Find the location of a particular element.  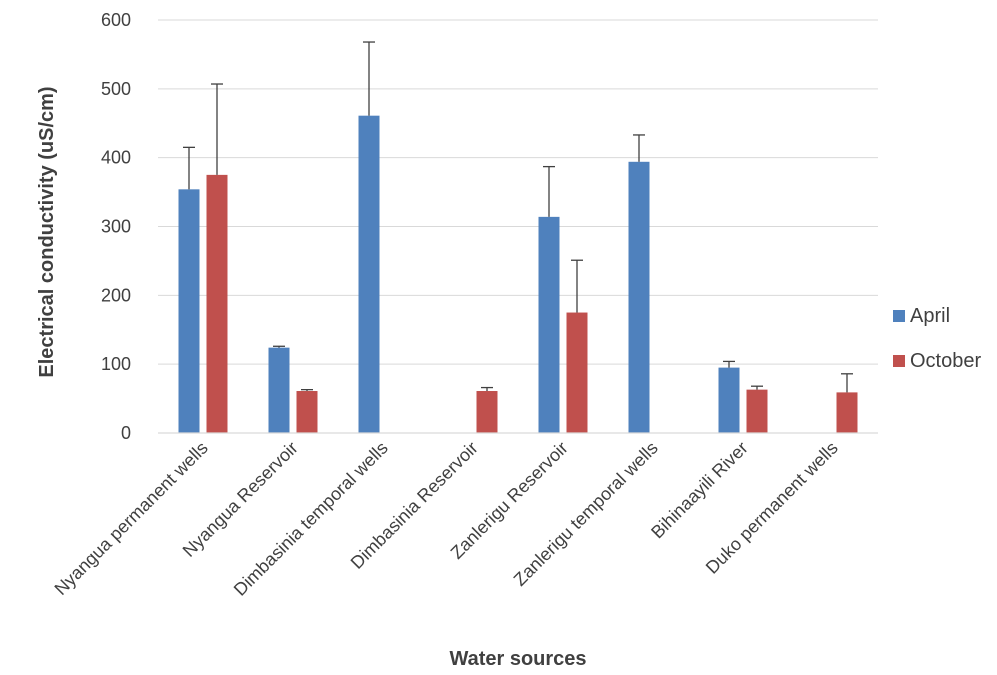

x-tick-label: Bihinaayili River is located at coordinates (699, 490).